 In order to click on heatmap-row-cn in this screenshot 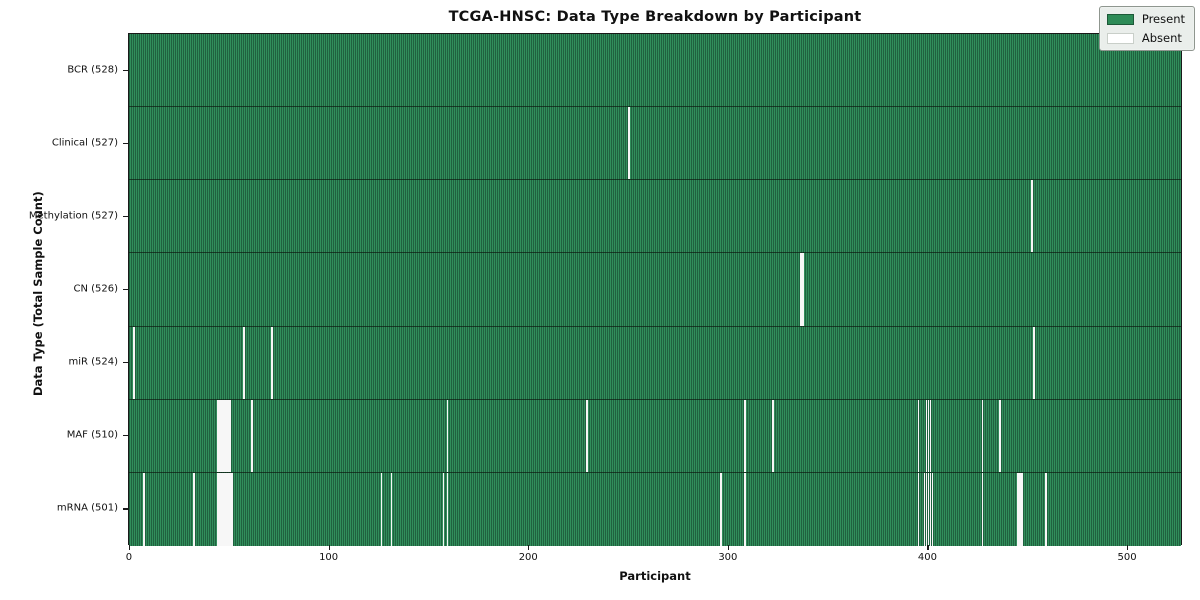, I will do `click(655, 290)`.